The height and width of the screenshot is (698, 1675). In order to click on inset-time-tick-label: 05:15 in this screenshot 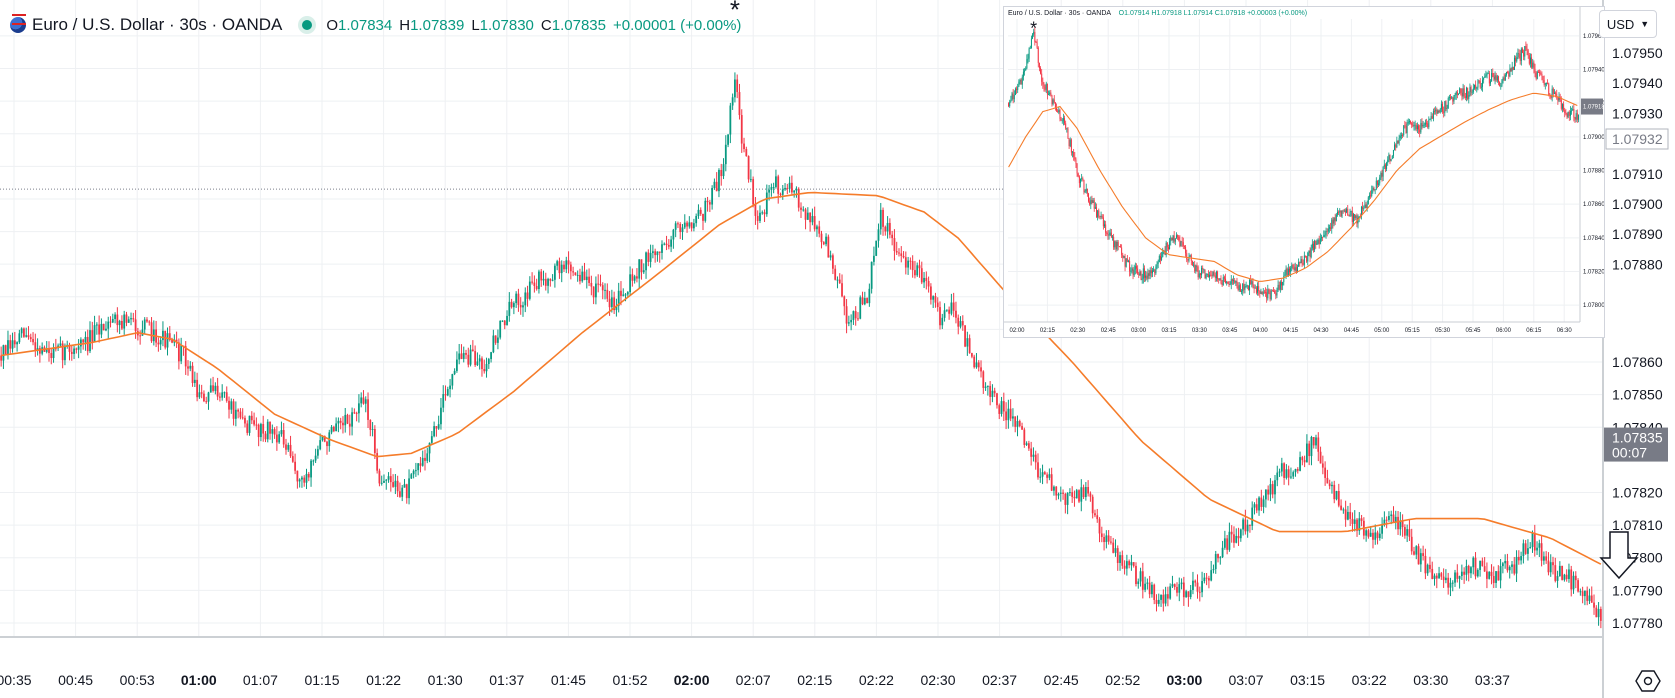, I will do `click(1413, 331)`.